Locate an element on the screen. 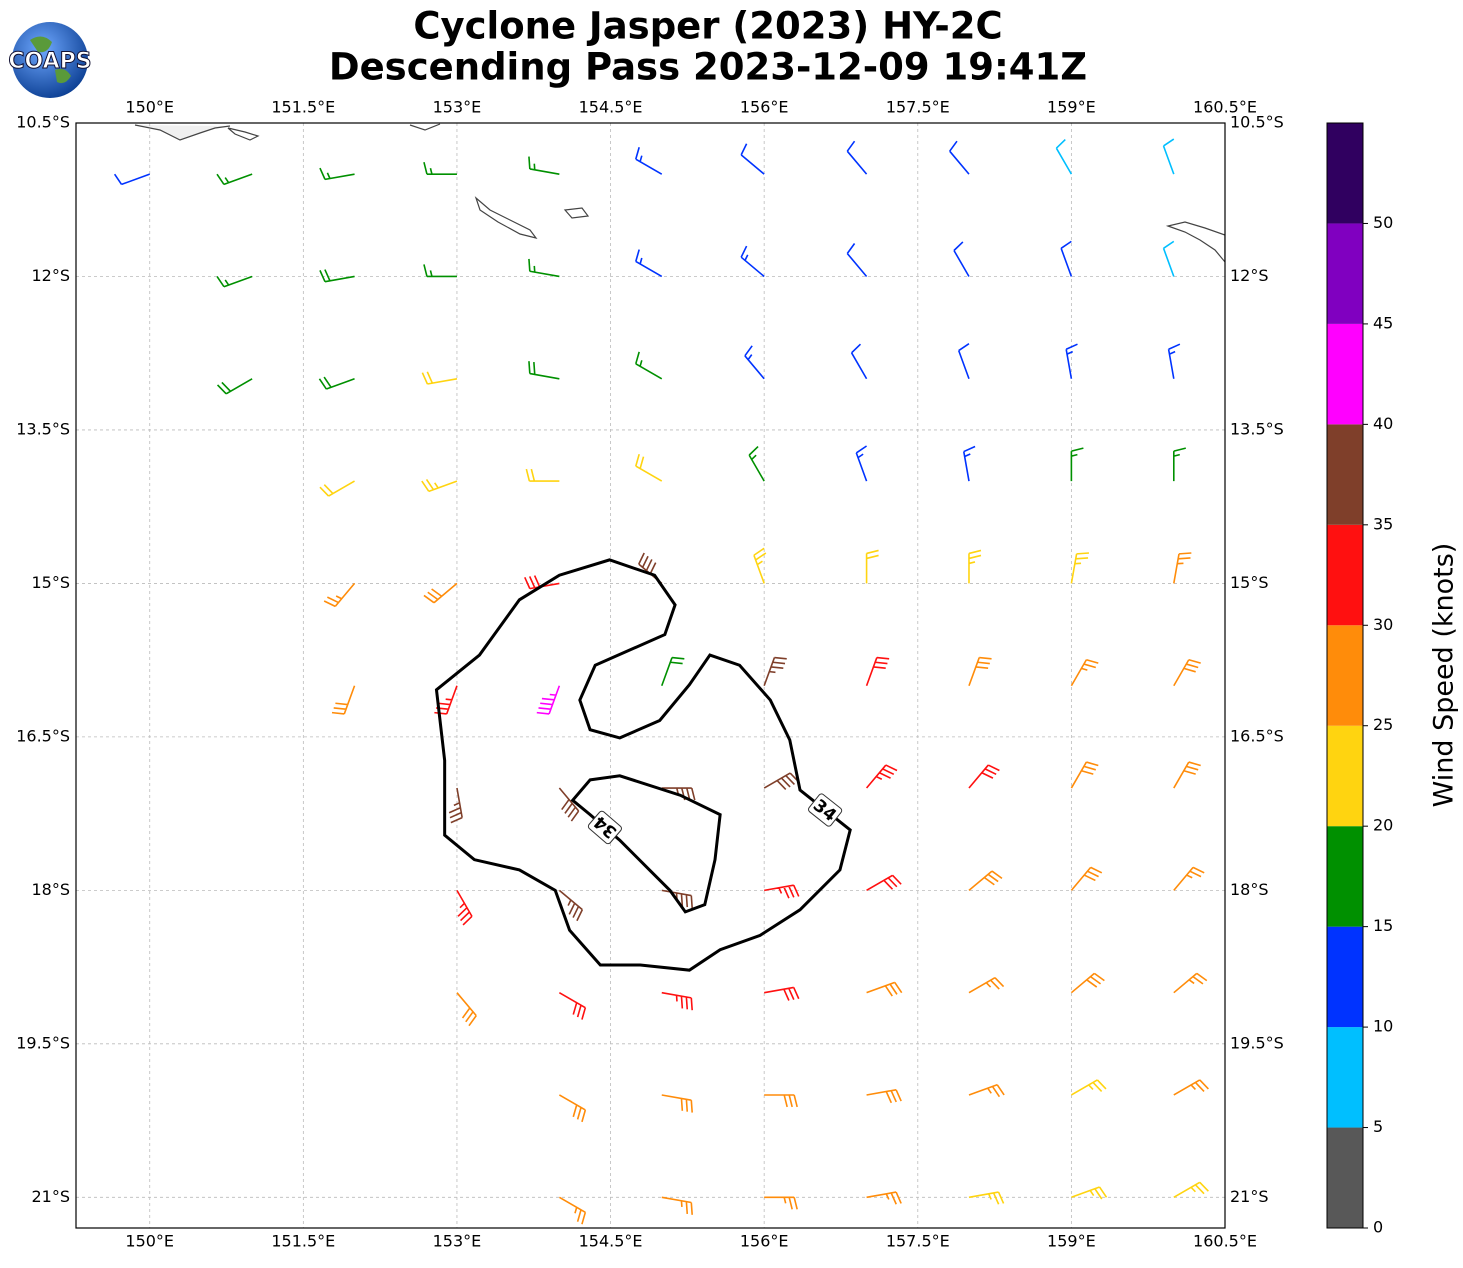 The image size is (1463, 1268). y-tick-label: 19.5°S is located at coordinates (43, 1042).